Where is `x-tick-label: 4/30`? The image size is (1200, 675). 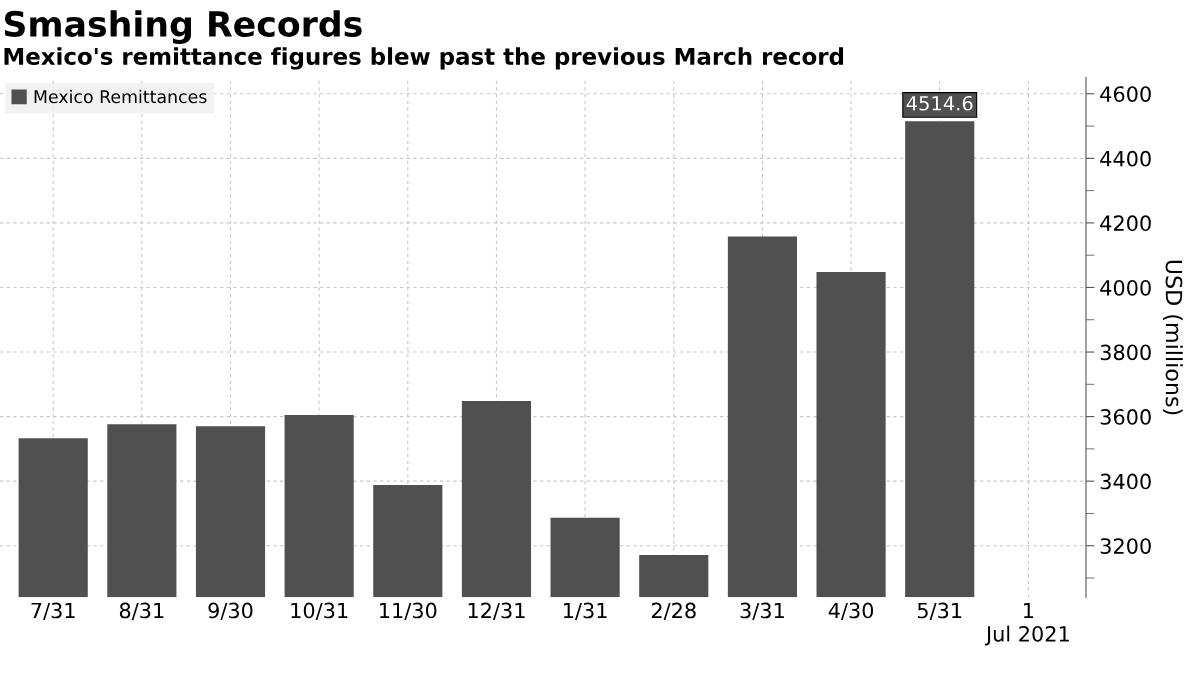
x-tick-label: 4/30 is located at coordinates (851, 611).